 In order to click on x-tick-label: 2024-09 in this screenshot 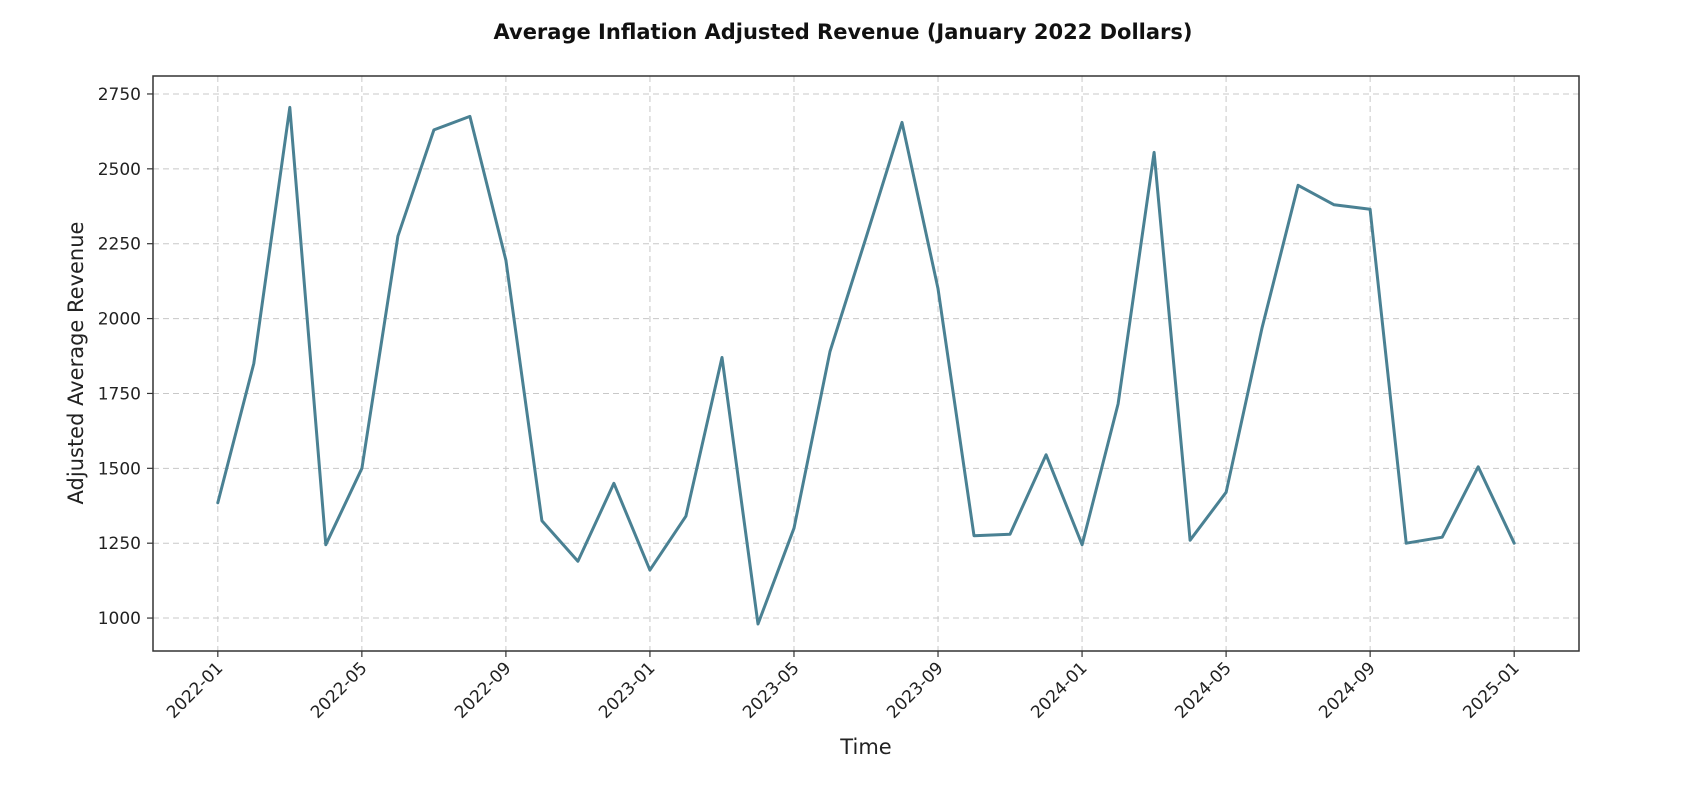, I will do `click(1347, 690)`.